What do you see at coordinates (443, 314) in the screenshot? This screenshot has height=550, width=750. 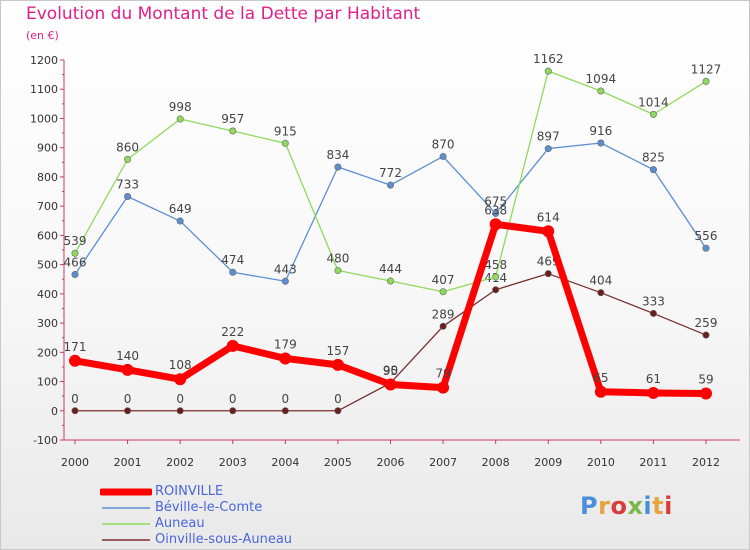 I see `data-label: 289` at bounding box center [443, 314].